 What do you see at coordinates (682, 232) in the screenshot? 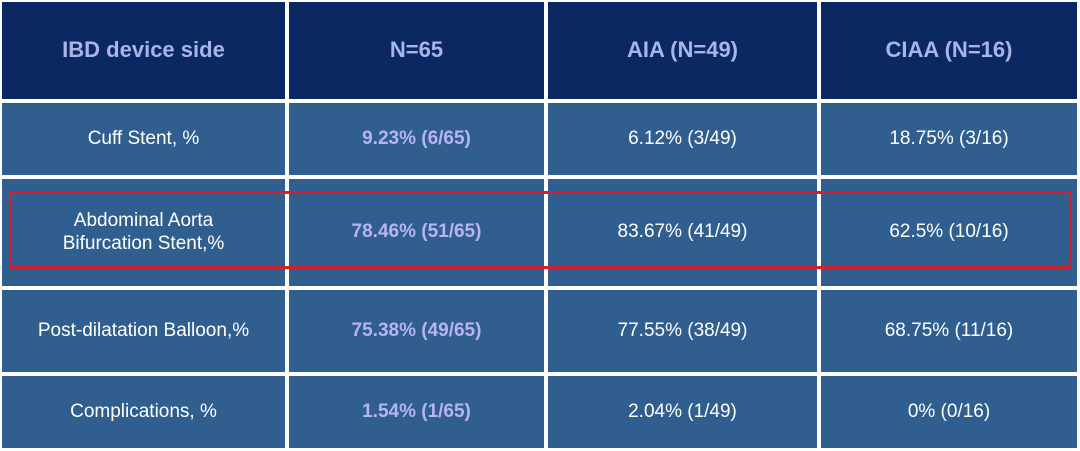
I see `cell-bifurcation-stent-aia: 83.67% (41/49)` at bounding box center [682, 232].